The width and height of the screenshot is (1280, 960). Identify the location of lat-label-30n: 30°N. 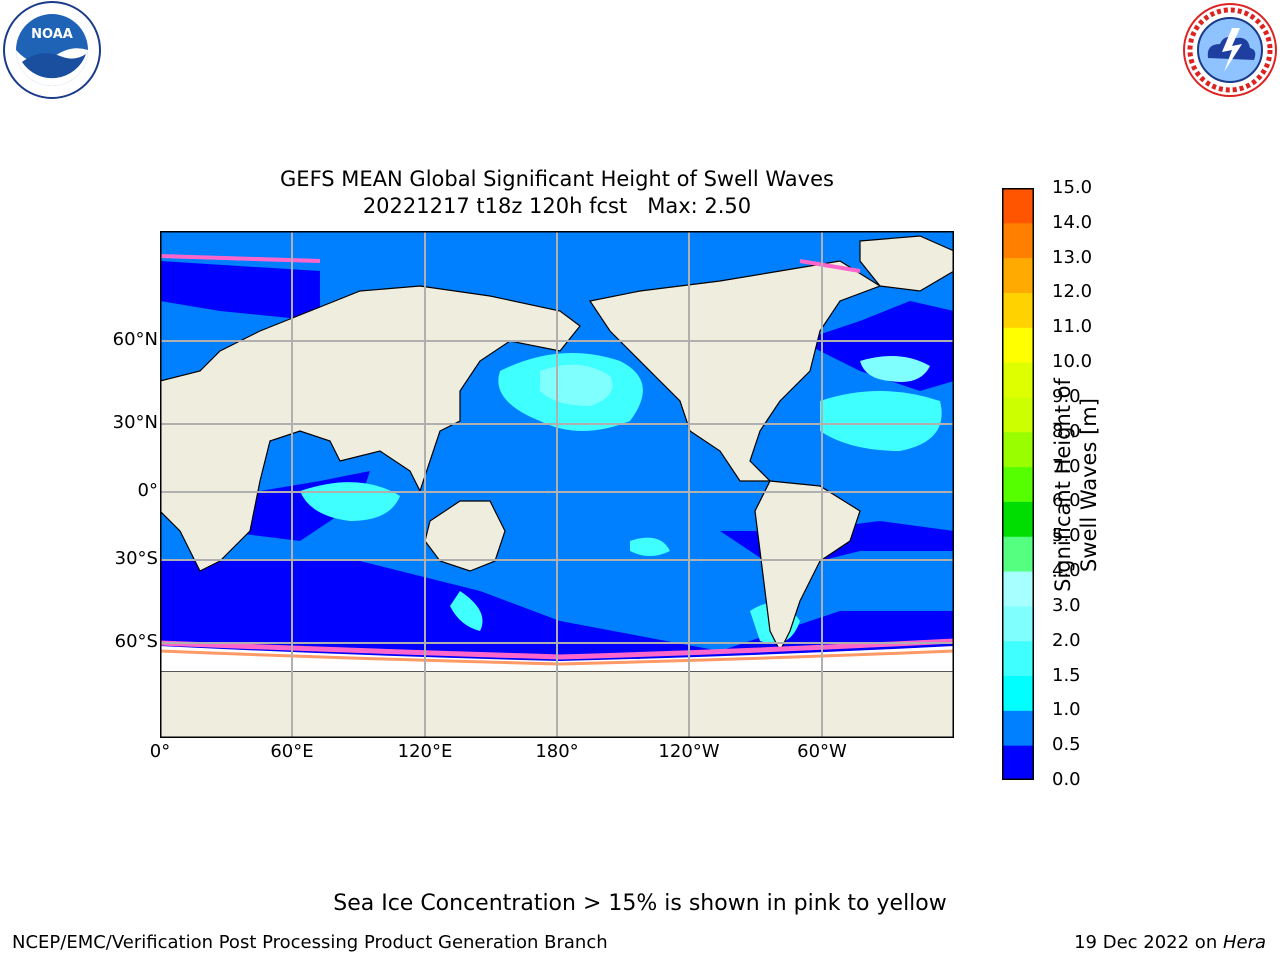
(135, 422).